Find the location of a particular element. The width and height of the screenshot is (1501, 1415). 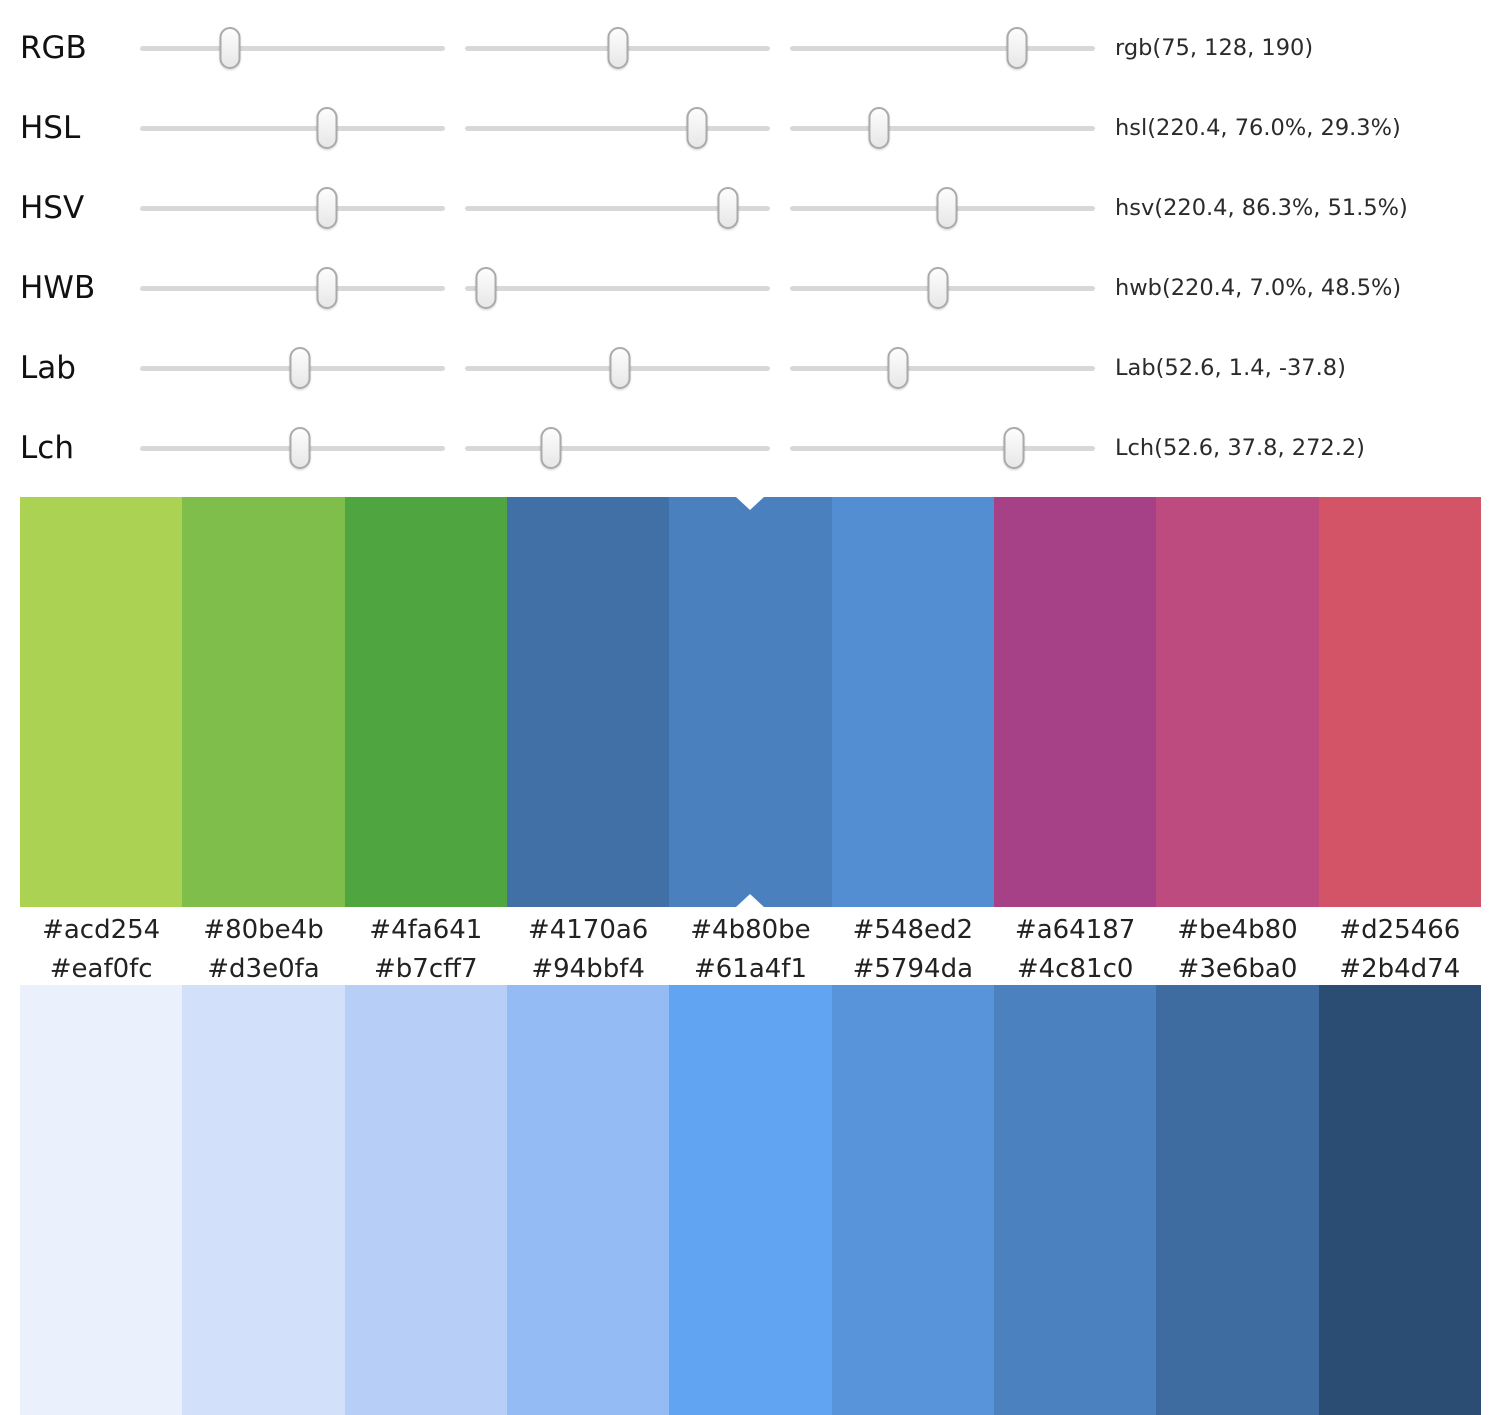

rgb-slider-green is located at coordinates (617, 48).